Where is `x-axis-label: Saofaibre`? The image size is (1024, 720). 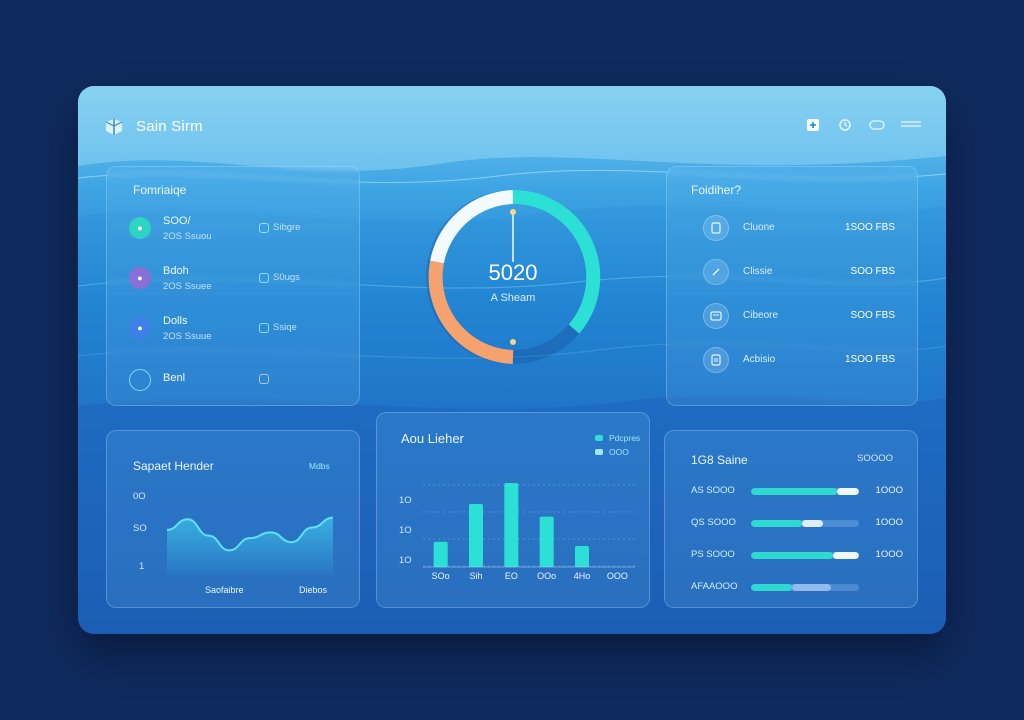 x-axis-label: Saofaibre is located at coordinates (224, 590).